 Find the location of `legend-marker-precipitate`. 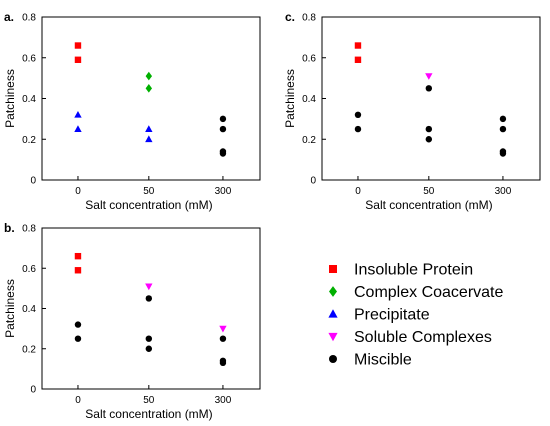

legend-marker-precipitate is located at coordinates (333, 313).